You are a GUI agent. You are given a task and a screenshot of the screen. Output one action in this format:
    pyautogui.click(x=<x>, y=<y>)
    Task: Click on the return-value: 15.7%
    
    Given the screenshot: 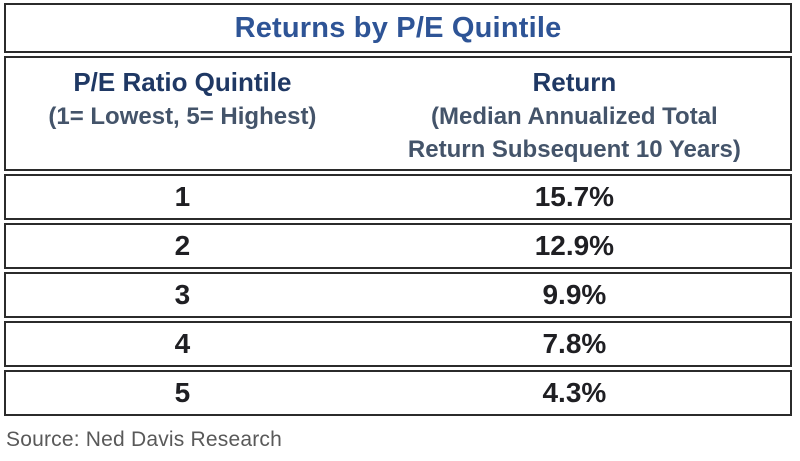 What is the action you would take?
    pyautogui.click(x=574, y=196)
    